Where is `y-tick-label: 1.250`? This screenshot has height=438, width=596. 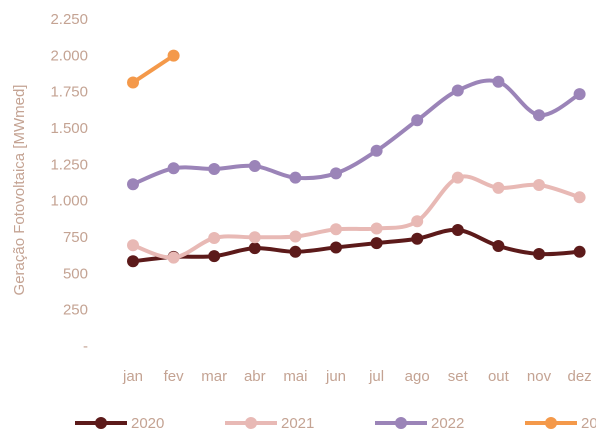 y-tick-label: 1.250 is located at coordinates (69, 164).